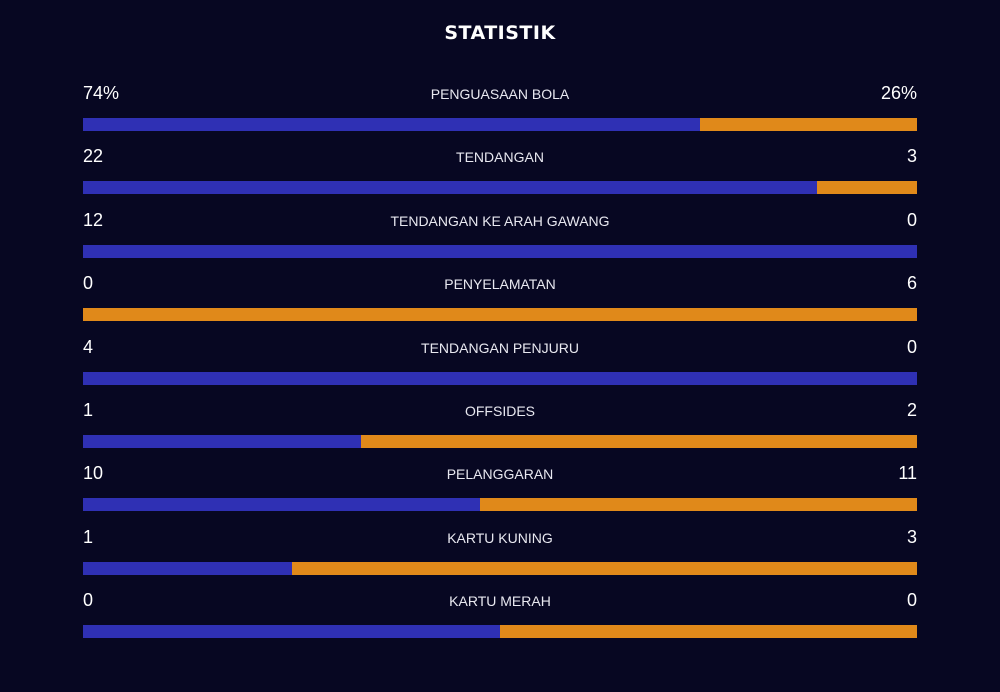 This screenshot has width=1000, height=692. What do you see at coordinates (911, 283) in the screenshot?
I see `stat-away-value: 6` at bounding box center [911, 283].